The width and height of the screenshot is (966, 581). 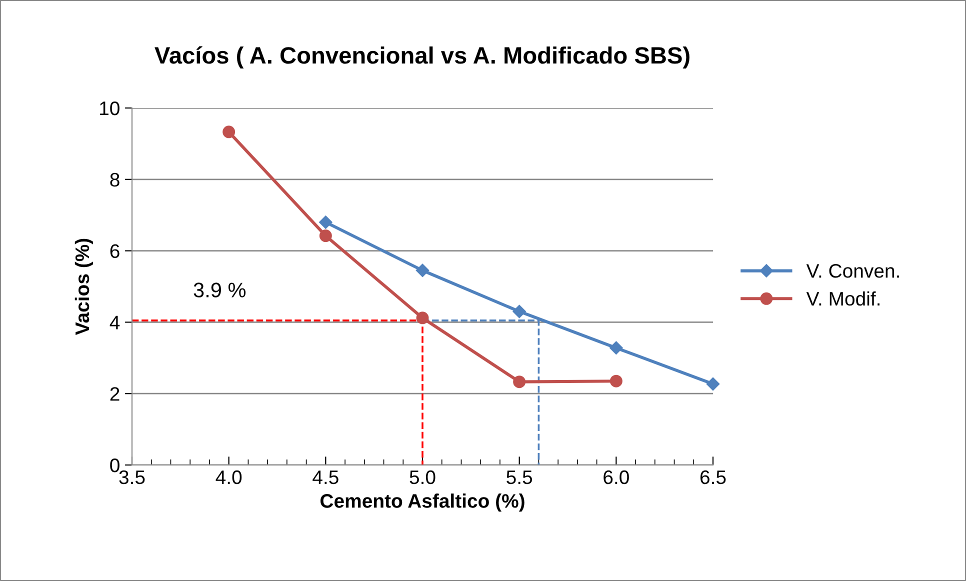 I want to click on legend-label: V. Conven., so click(x=852, y=271).